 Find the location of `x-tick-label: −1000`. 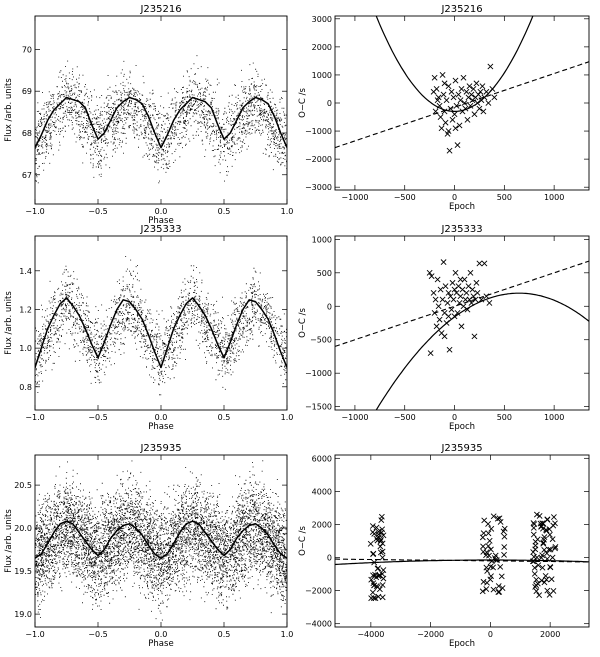

x-tick-label: −1000 is located at coordinates (354, 417).